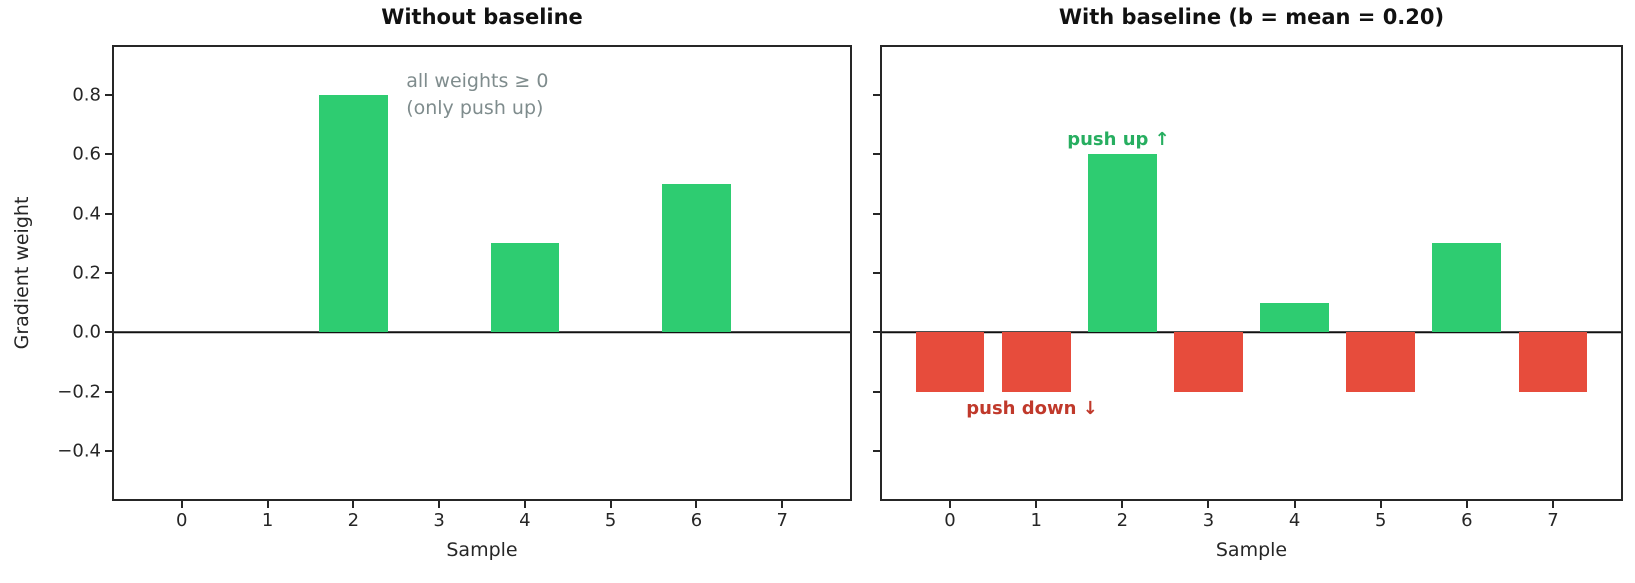  What do you see at coordinates (79, 392) in the screenshot?
I see `y-tick-label: −0.2` at bounding box center [79, 392].